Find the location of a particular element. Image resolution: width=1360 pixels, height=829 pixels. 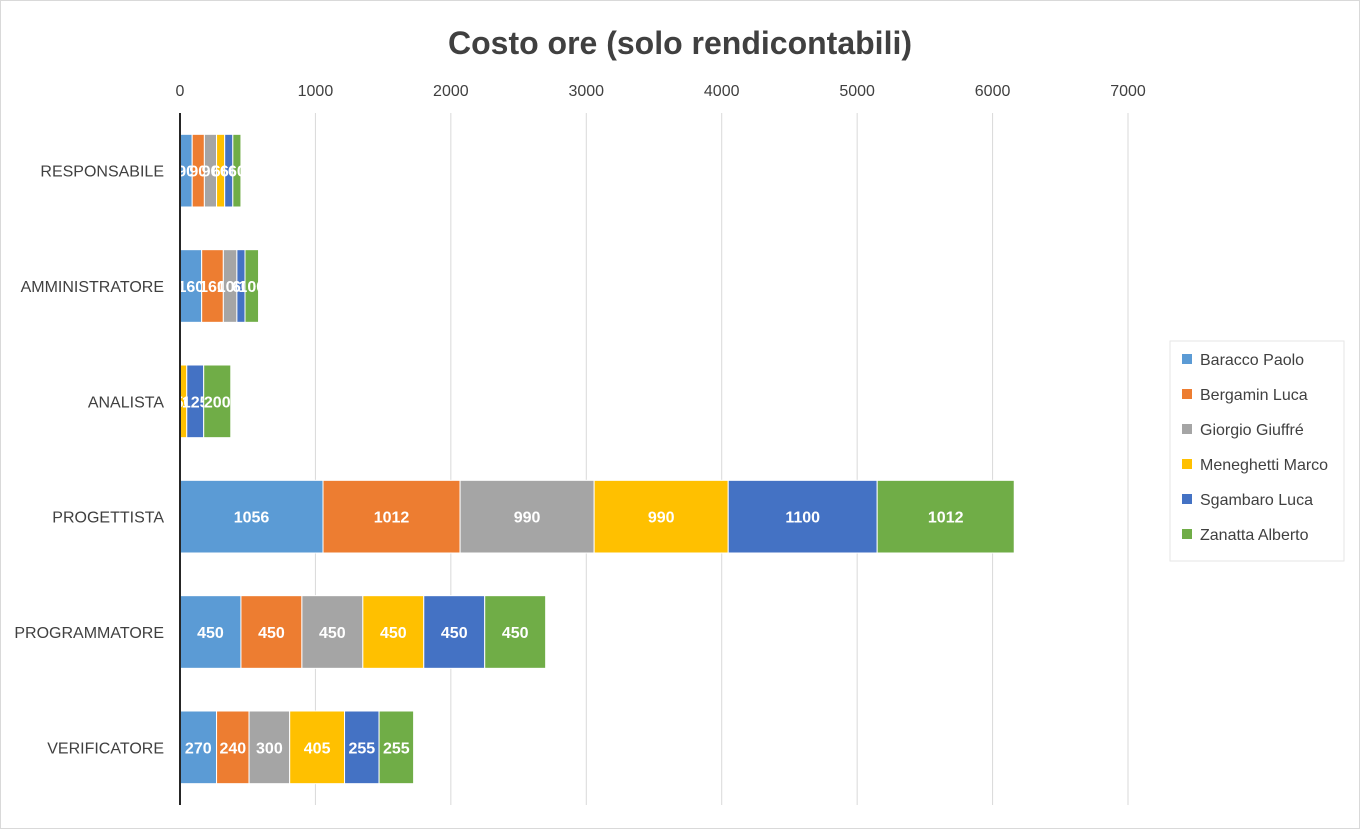

bar-data-label: 270 is located at coordinates (198, 748).